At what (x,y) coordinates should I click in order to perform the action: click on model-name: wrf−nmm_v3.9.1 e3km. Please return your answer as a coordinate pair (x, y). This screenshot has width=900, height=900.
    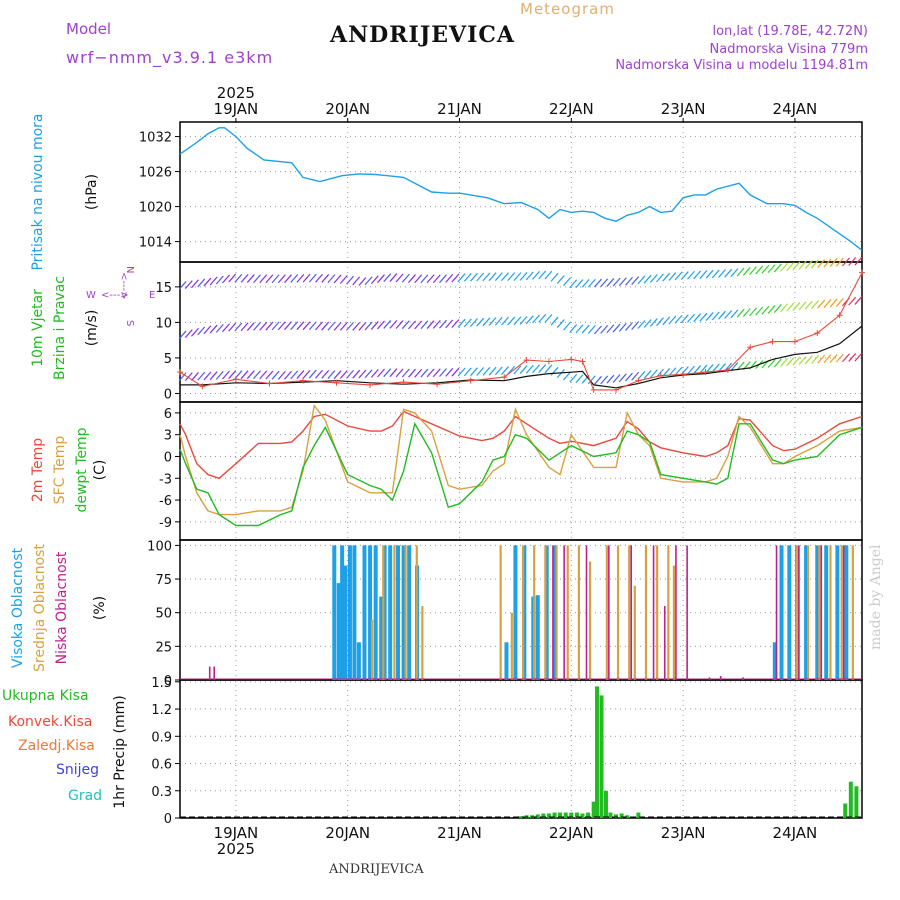
    Looking at the image, I should click on (170, 57).